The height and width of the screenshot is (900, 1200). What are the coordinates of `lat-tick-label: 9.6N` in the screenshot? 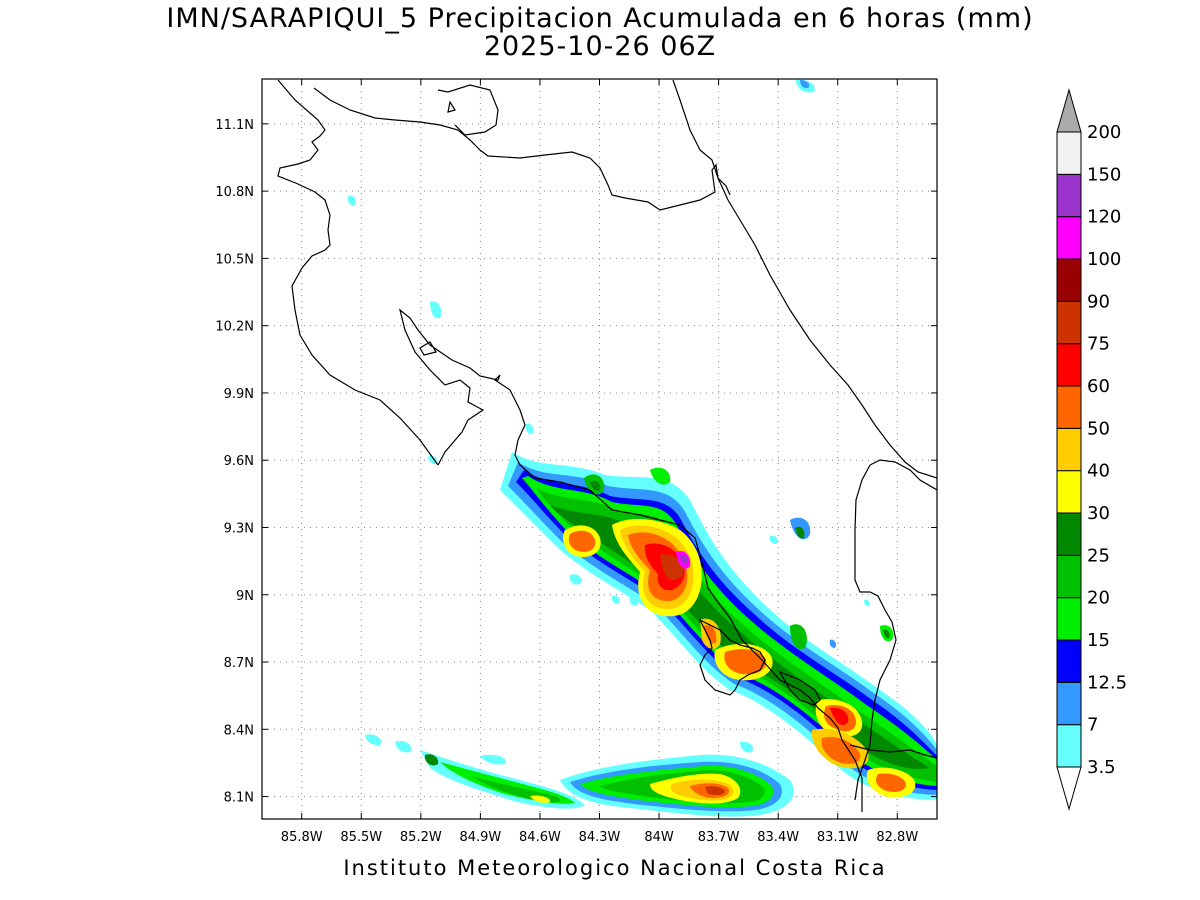 It's located at (239, 461).